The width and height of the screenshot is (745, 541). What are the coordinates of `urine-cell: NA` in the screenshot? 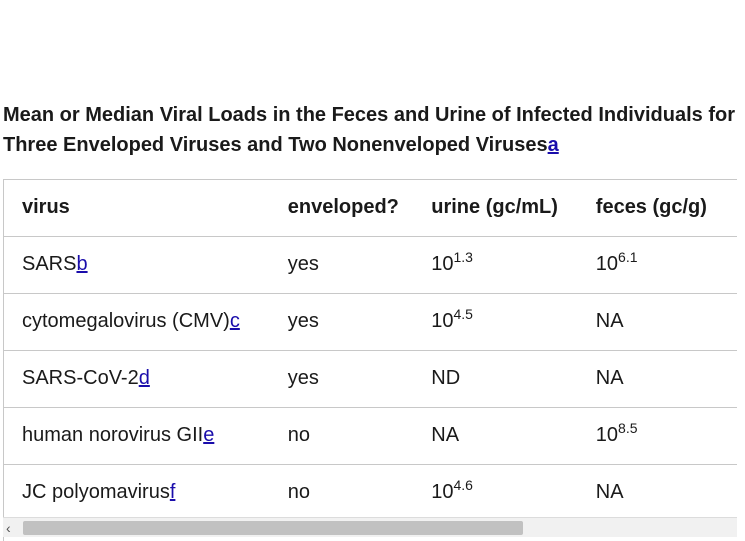 It's located at (495, 436).